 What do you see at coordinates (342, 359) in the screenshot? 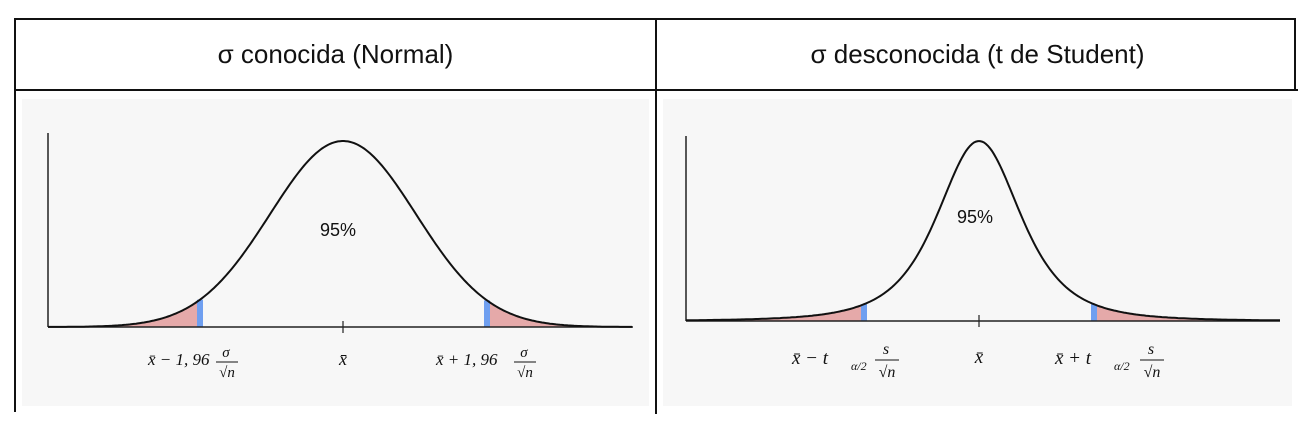
I see `normal-center-label: x̄` at bounding box center [342, 359].